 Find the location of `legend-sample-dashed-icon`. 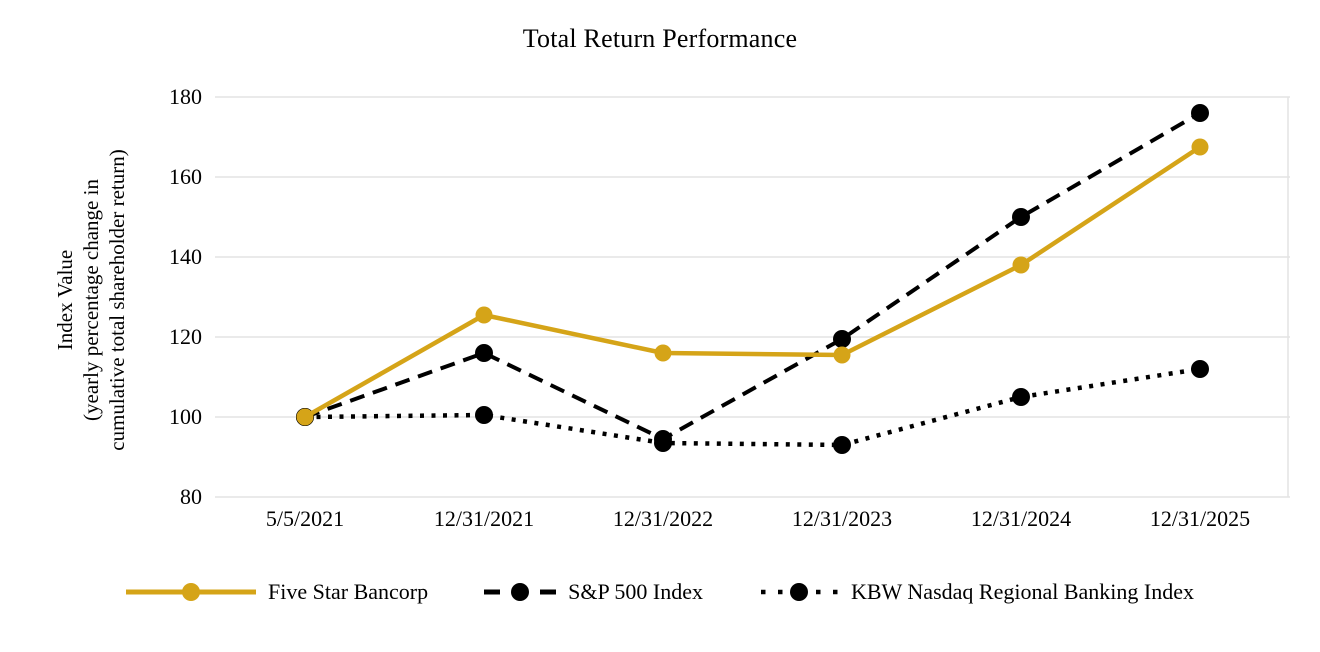

legend-sample-dashed-icon is located at coordinates (520, 592).